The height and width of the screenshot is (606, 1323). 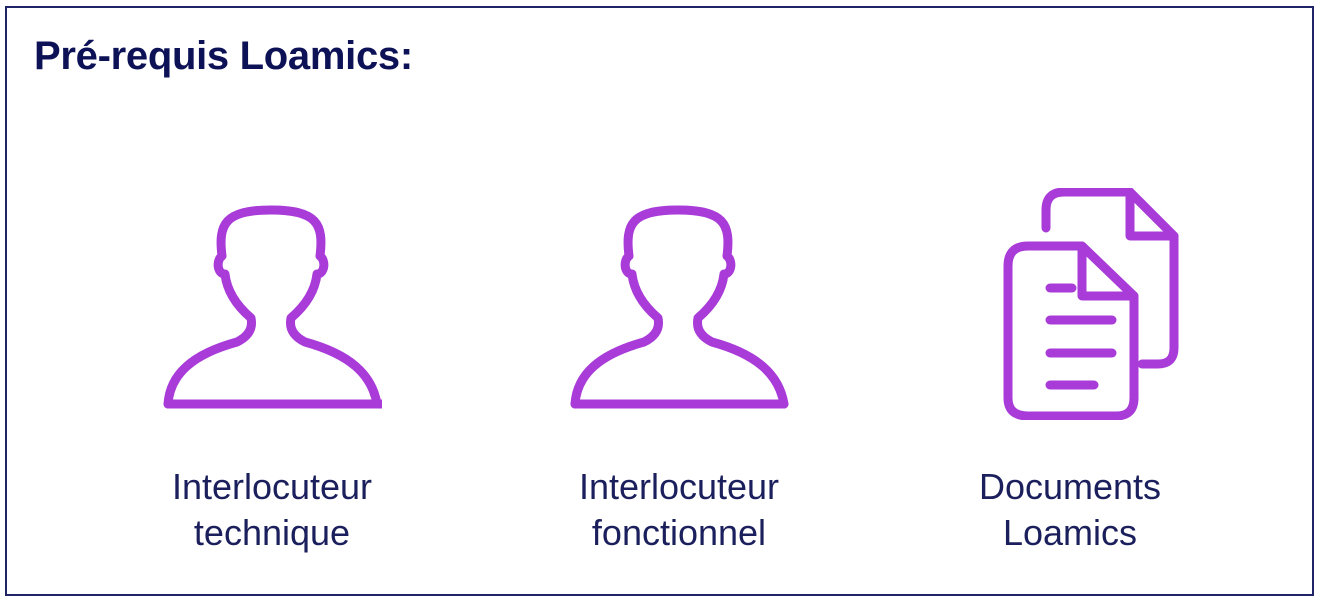 I want to click on item-label-line2: technique, so click(x=272, y=532).